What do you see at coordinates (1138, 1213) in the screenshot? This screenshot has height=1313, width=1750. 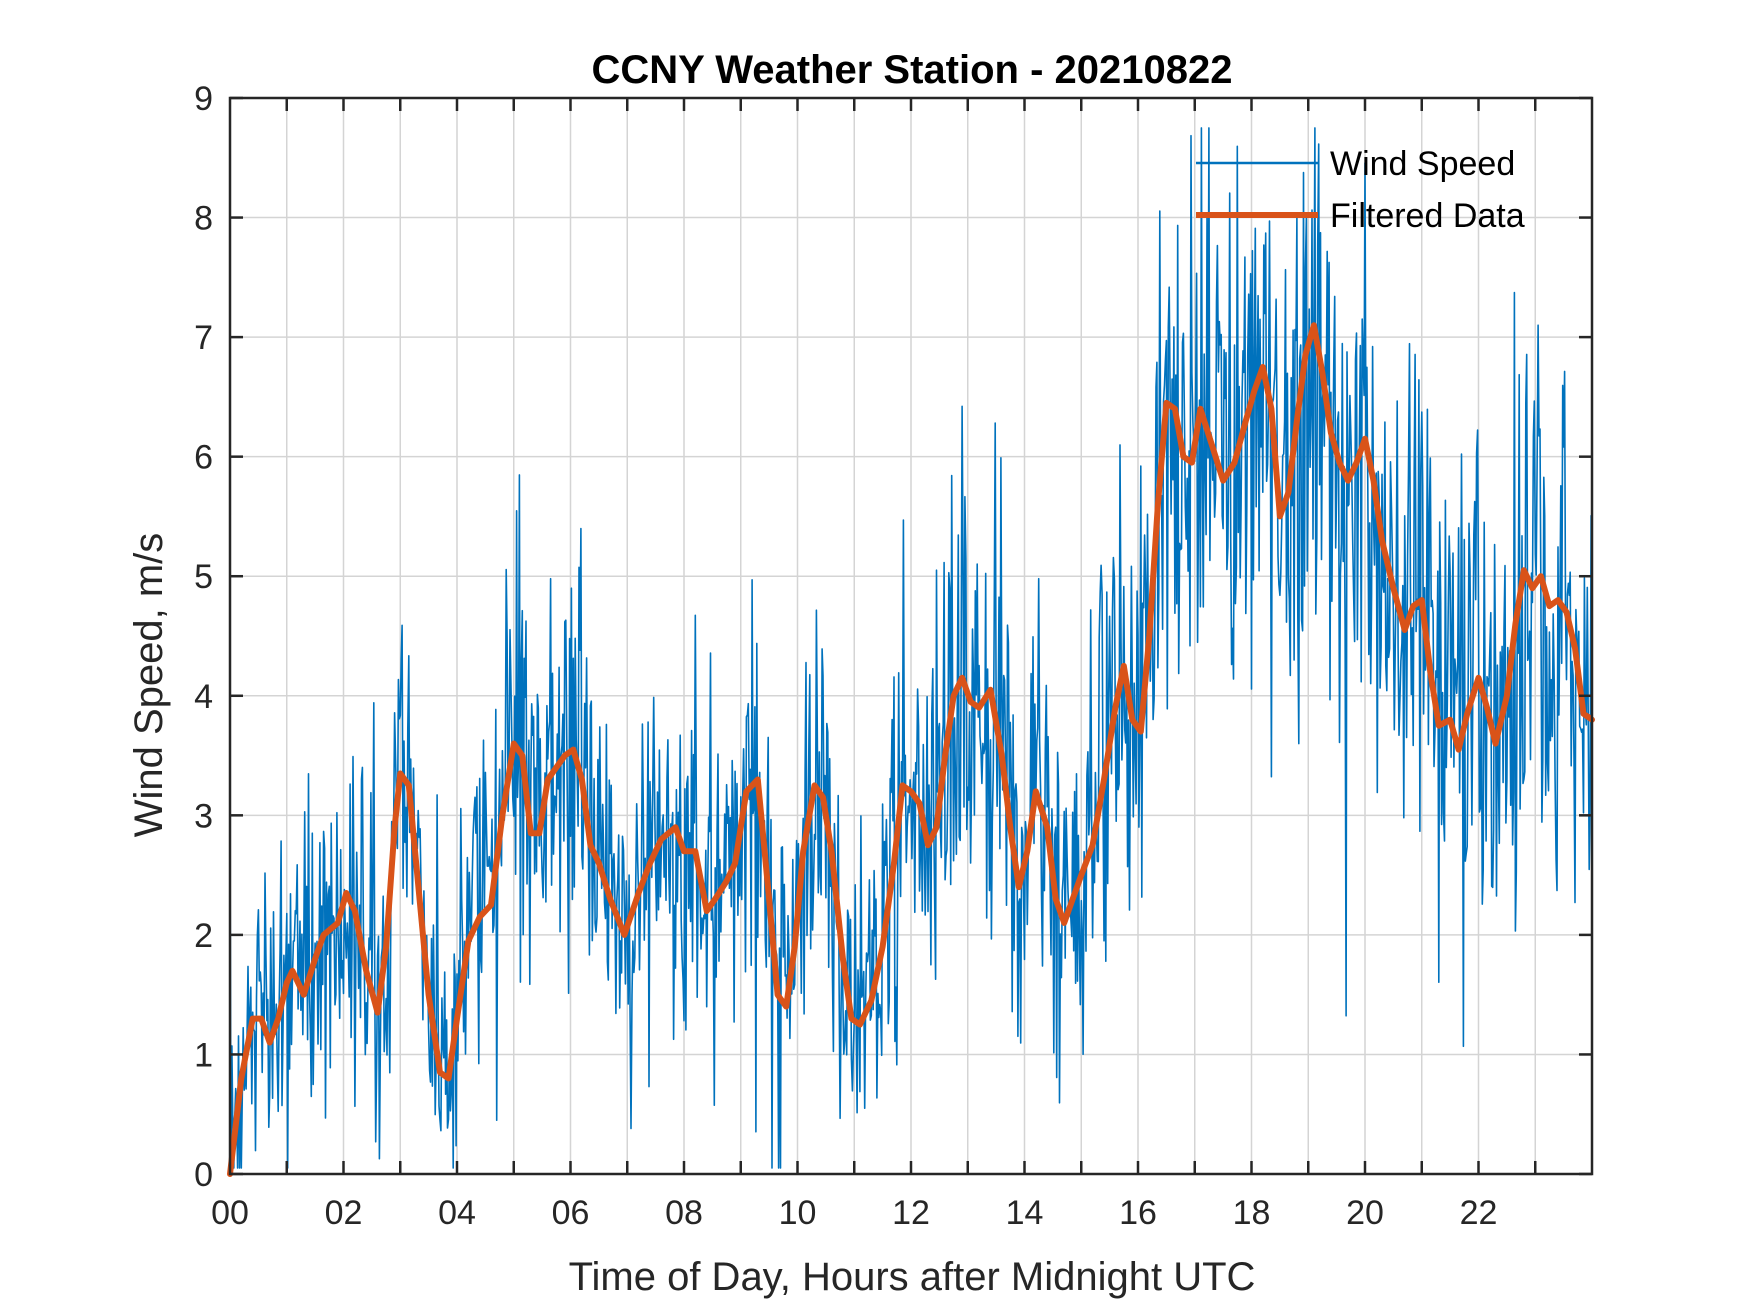 I see `x-tick-label: 16` at bounding box center [1138, 1213].